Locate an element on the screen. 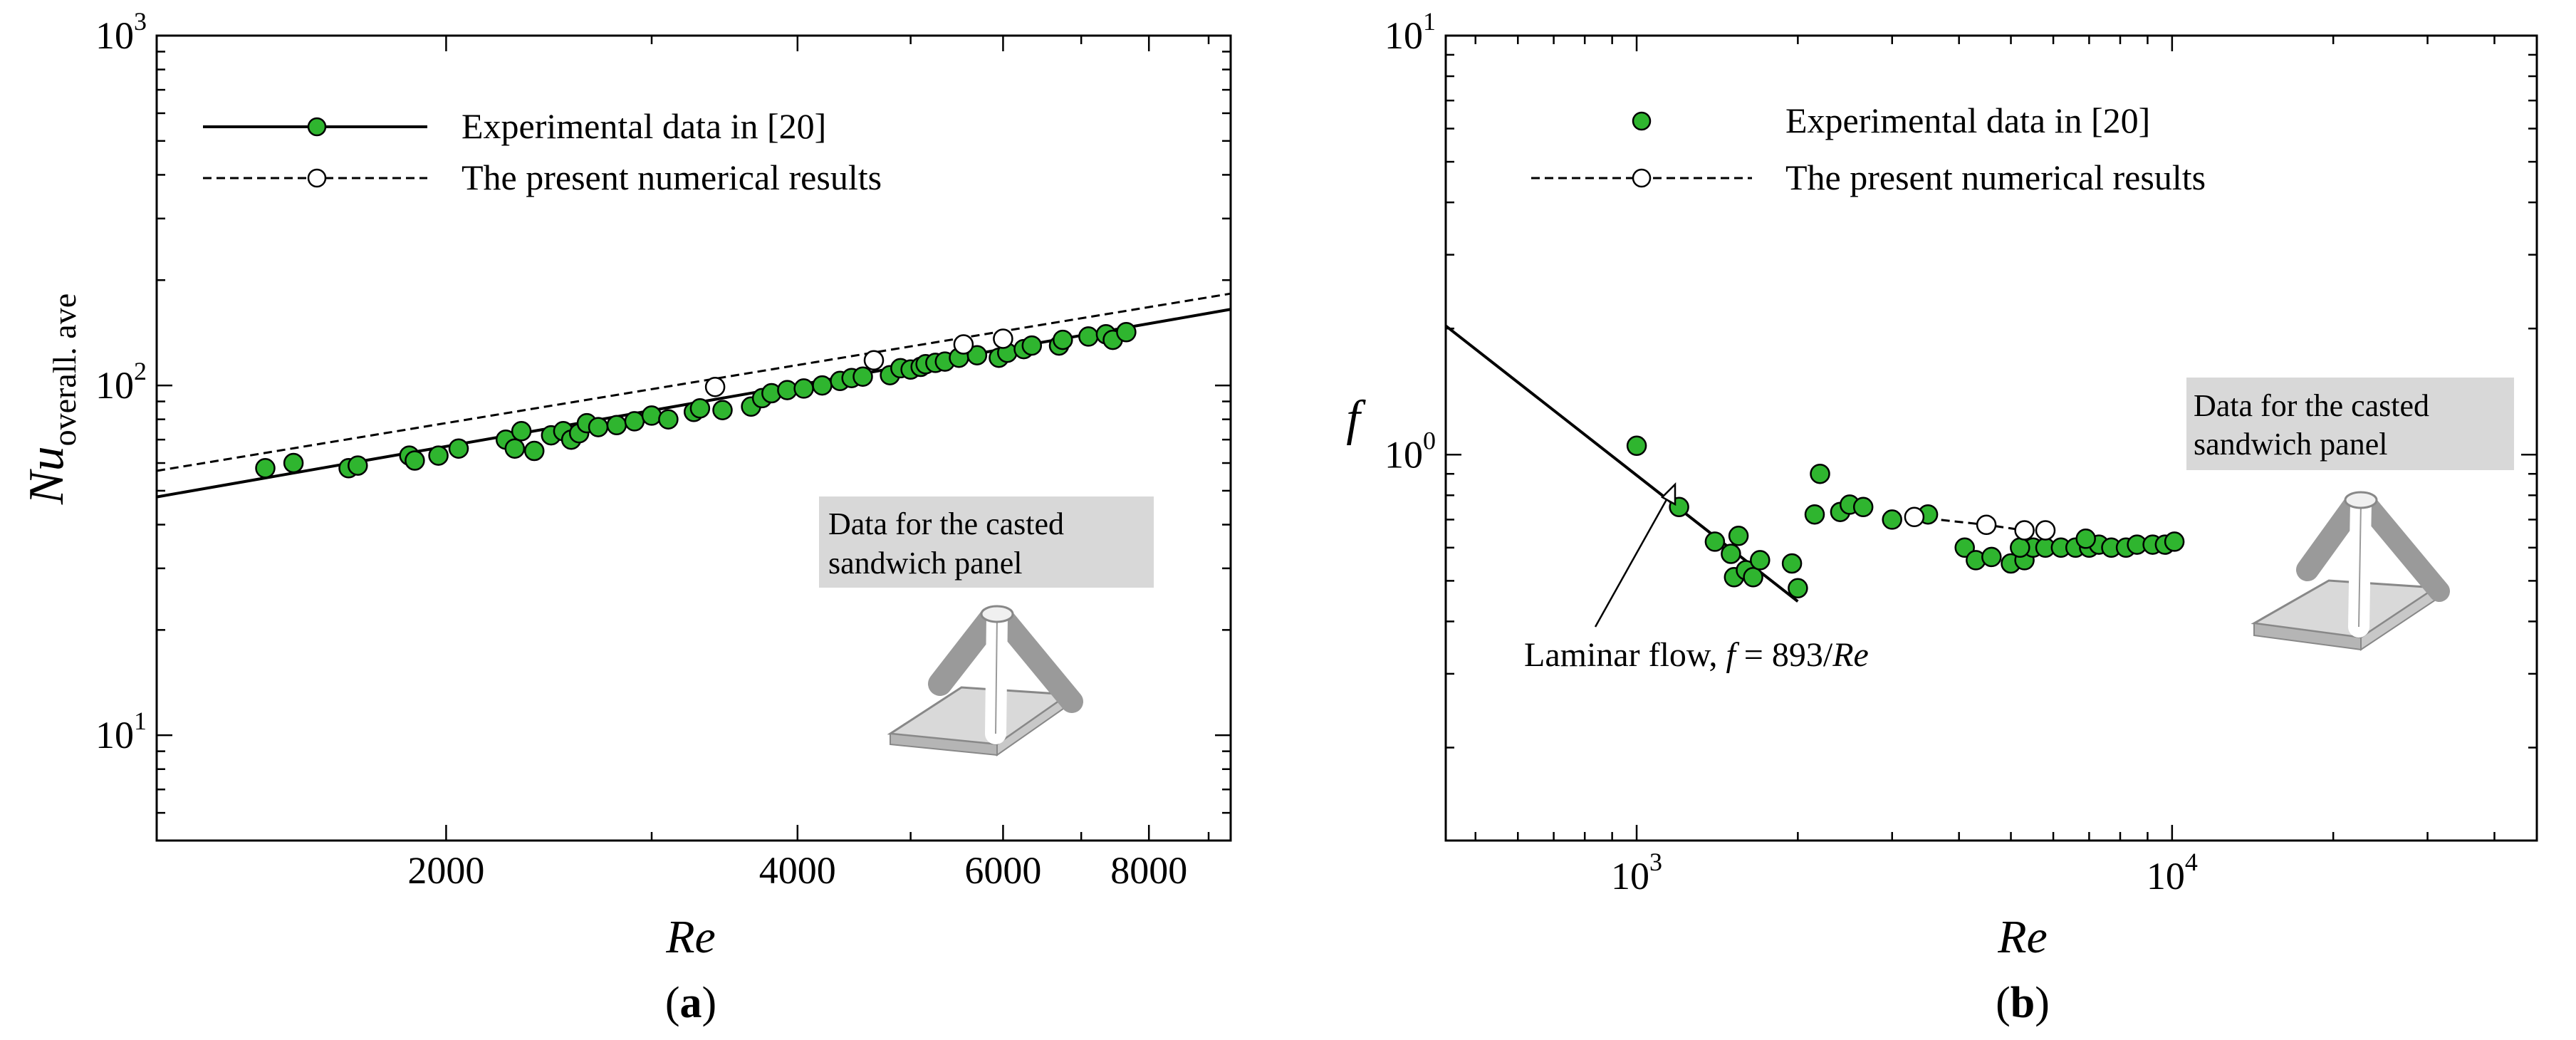 The image size is (2576, 1040). y-tick-label-0: 10⁰ is located at coordinates (1410, 451).